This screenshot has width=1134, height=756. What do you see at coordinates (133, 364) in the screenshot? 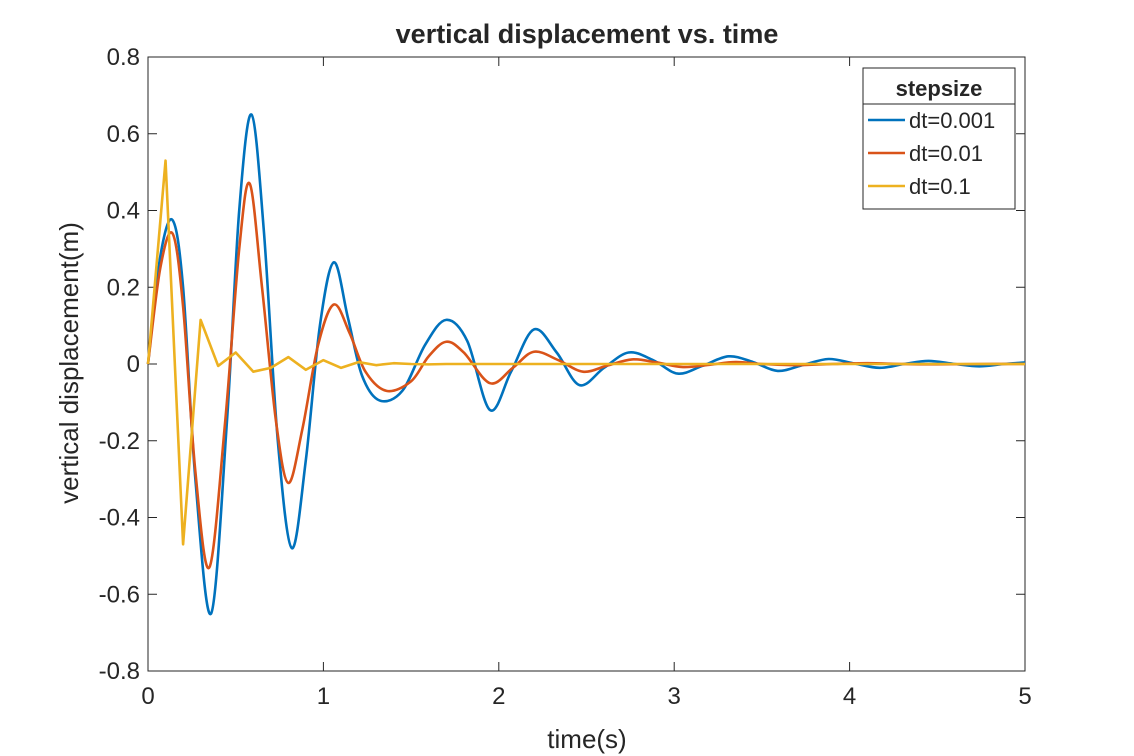
I see `y-tick-label: 0` at bounding box center [133, 364].